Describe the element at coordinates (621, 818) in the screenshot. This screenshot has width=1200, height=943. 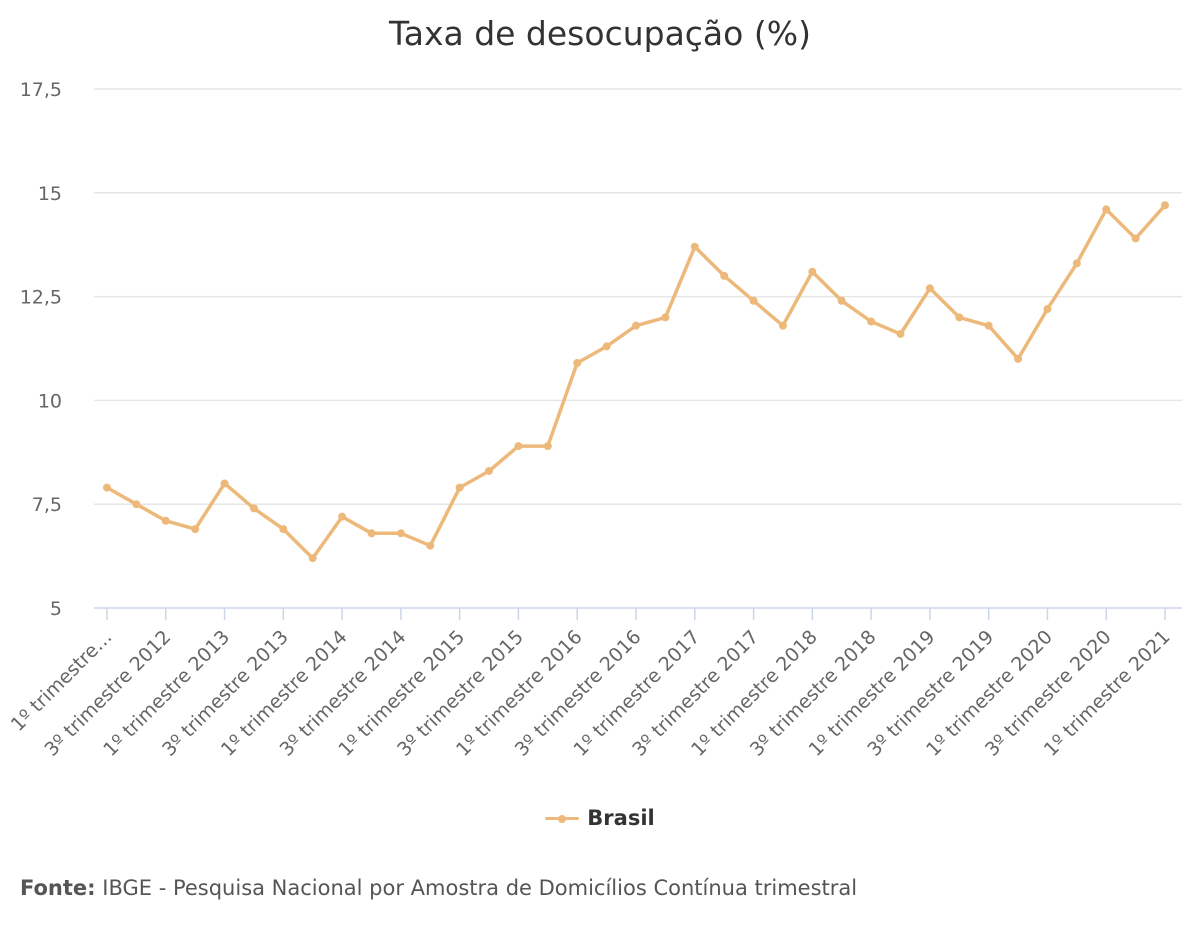
I see `legend-label-brasil: Brasil` at that location.